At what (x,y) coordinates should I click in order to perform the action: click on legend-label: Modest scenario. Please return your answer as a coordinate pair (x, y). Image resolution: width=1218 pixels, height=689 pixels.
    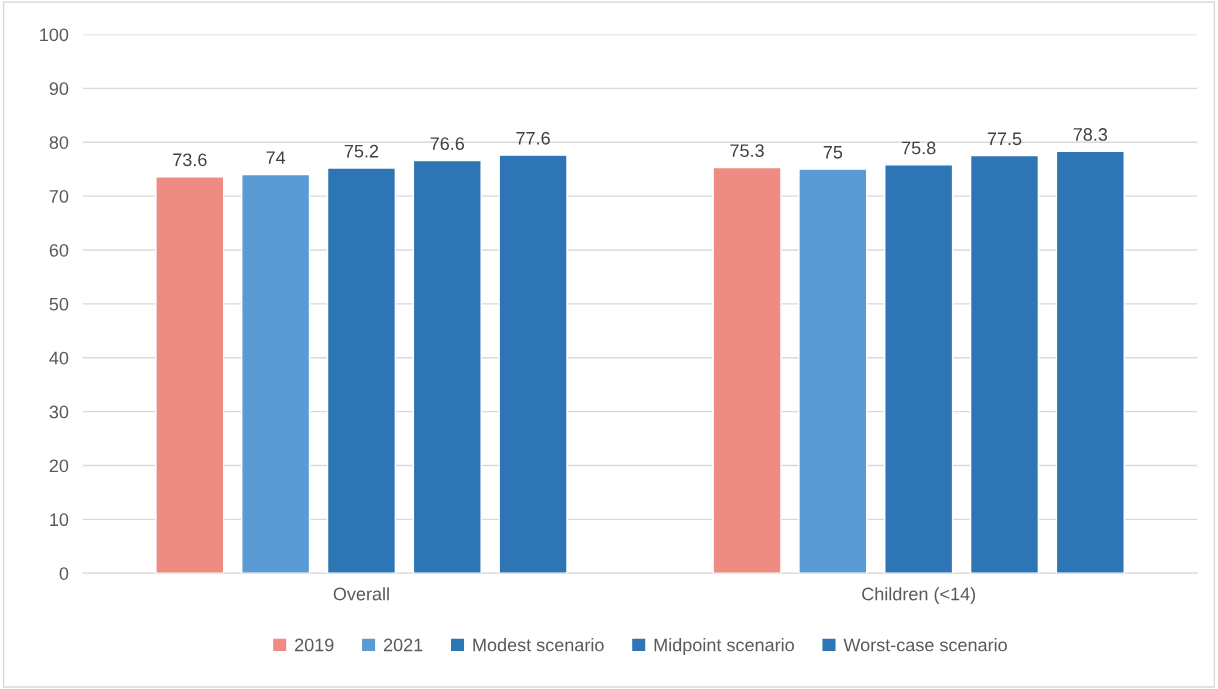
    Looking at the image, I should click on (538, 645).